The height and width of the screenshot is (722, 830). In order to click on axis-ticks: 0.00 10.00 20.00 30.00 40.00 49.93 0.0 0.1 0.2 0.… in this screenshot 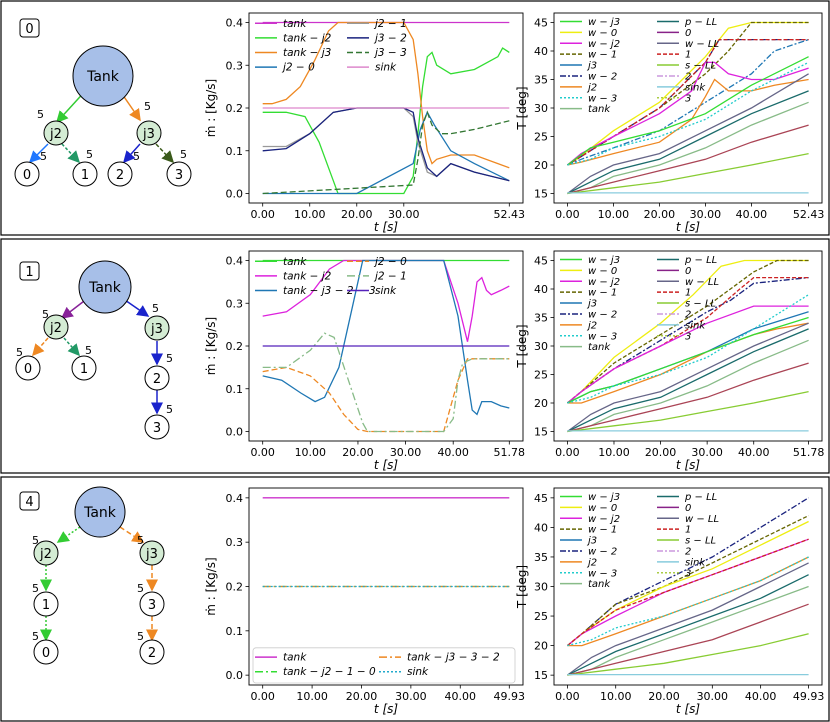, I will do `click(376, 597)`.